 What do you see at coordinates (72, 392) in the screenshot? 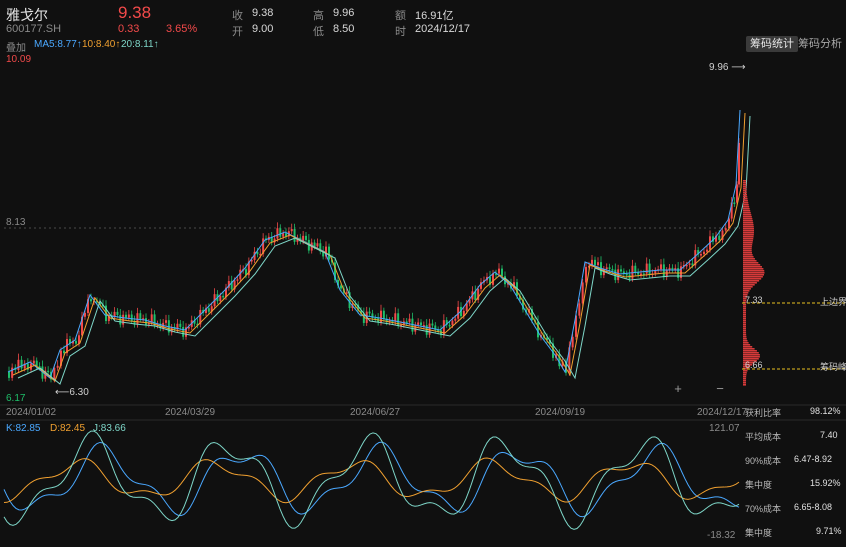
I see `low-marker: ⟵6.30` at bounding box center [72, 392].